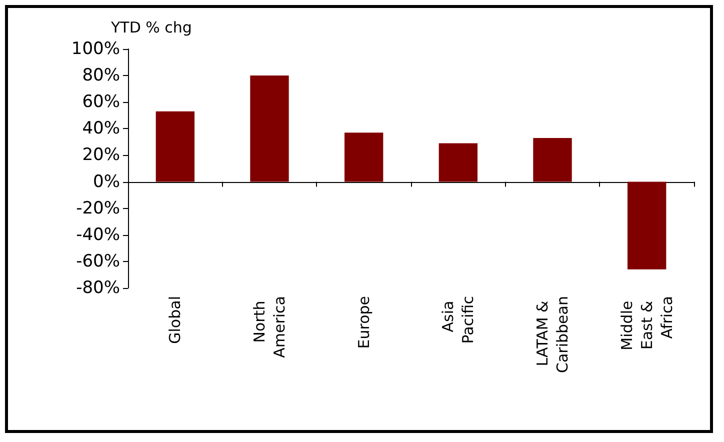 The height and width of the screenshot is (442, 724). I want to click on y-tick-label: 40%, so click(101, 128).